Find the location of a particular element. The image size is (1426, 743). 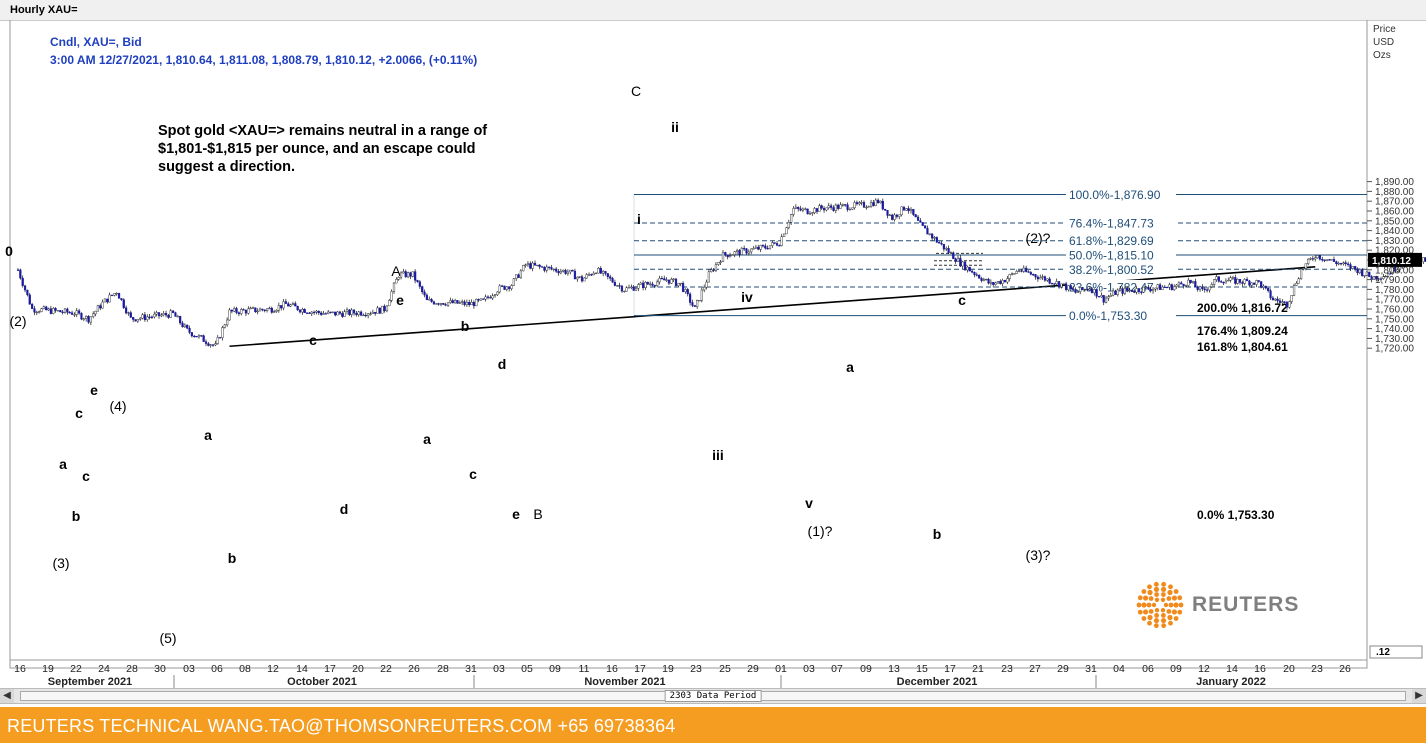

x-tick-label: 21 is located at coordinates (978, 669).